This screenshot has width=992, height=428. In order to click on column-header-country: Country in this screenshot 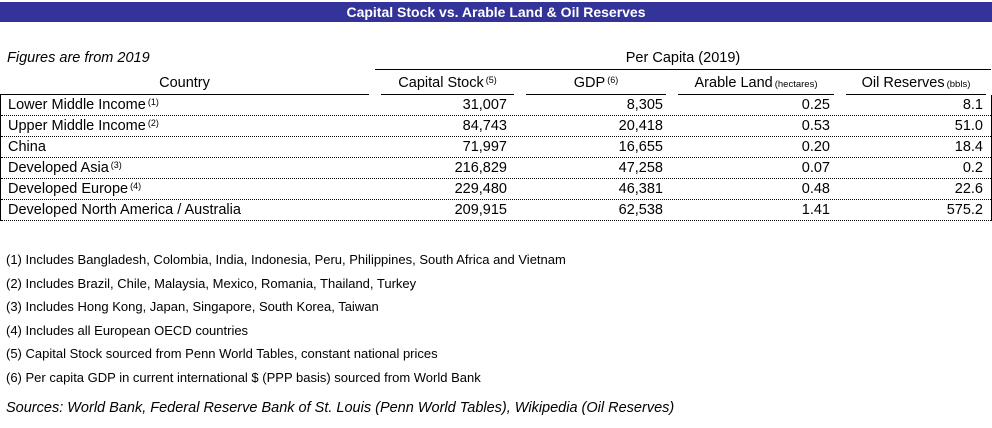, I will do `click(184, 85)`.